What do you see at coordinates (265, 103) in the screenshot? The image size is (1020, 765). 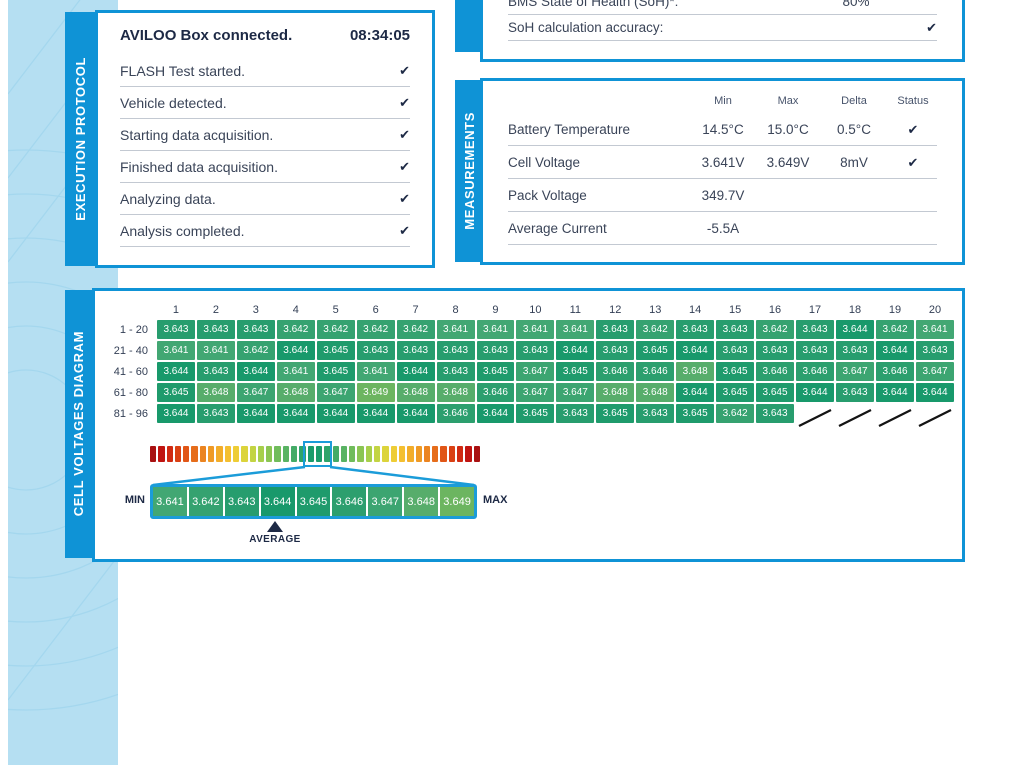 I see `step-row: Vehicle detected. ✔` at bounding box center [265, 103].